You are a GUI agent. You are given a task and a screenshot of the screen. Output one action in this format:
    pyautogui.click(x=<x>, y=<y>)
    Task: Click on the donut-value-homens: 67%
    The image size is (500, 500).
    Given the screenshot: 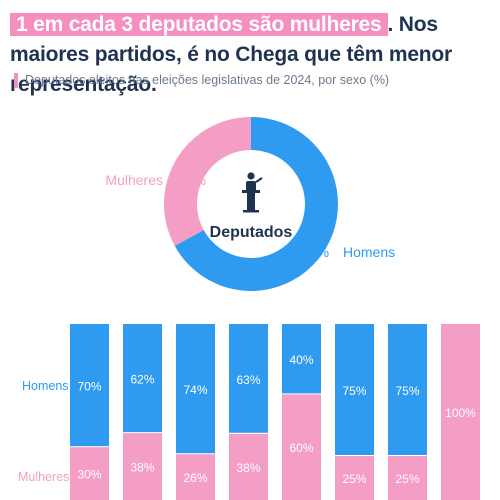 What is the action you would take?
    pyautogui.click(x=315, y=252)
    